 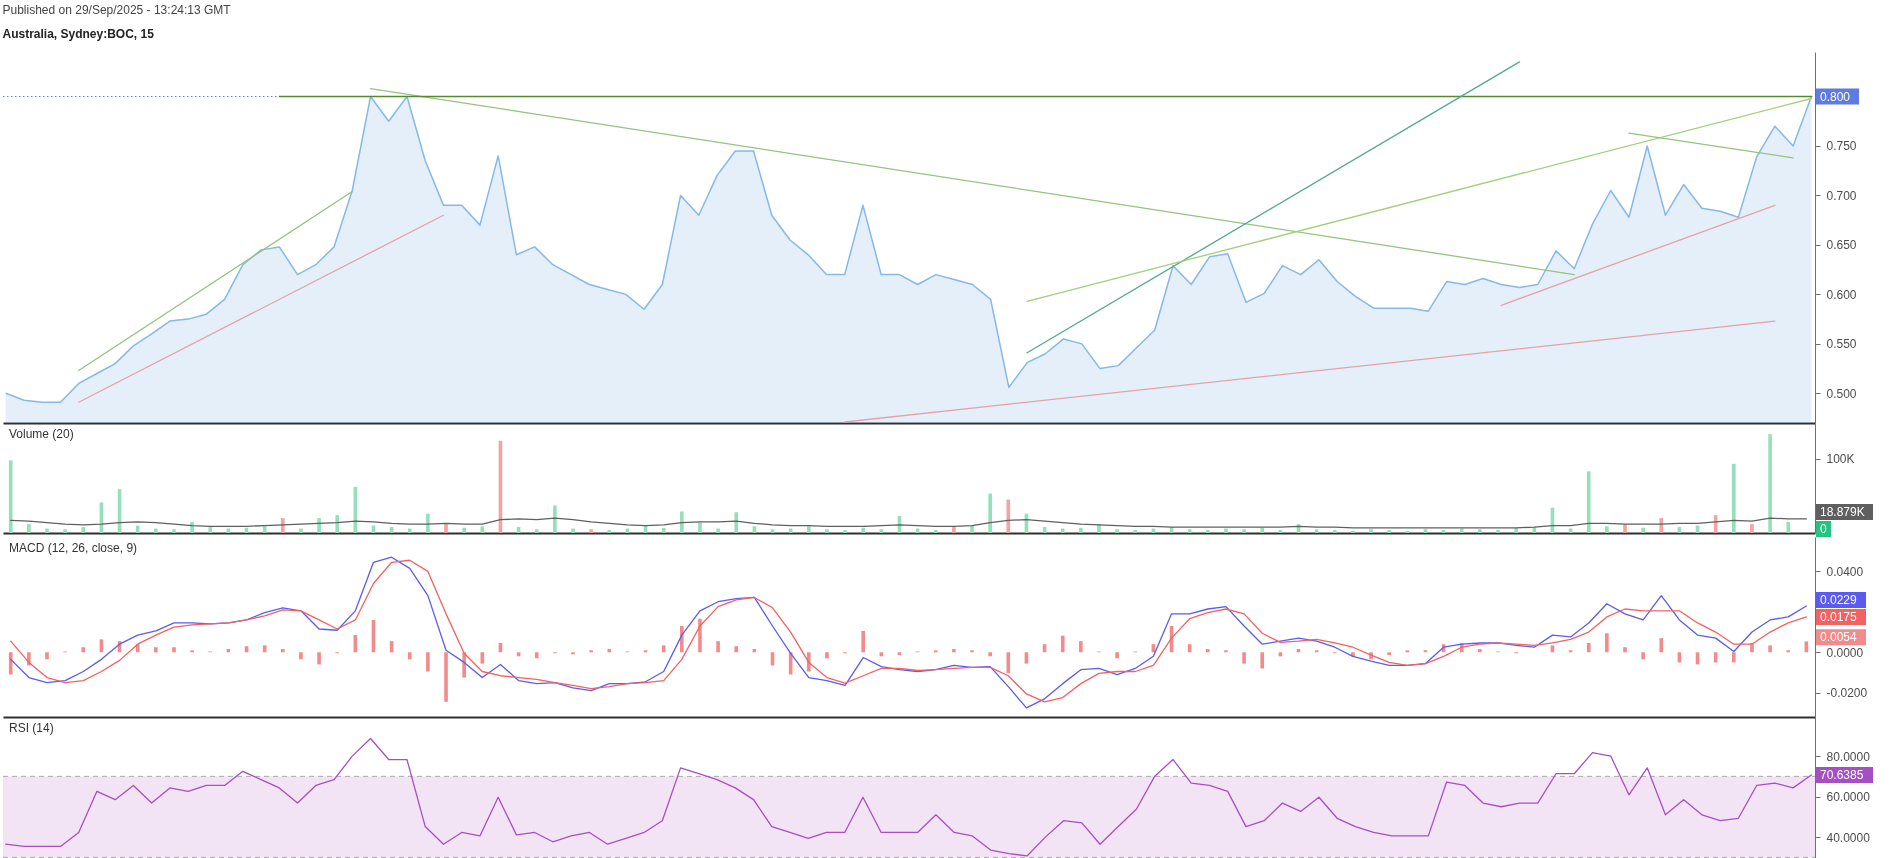 I want to click on line-series, so click(x=908, y=797).